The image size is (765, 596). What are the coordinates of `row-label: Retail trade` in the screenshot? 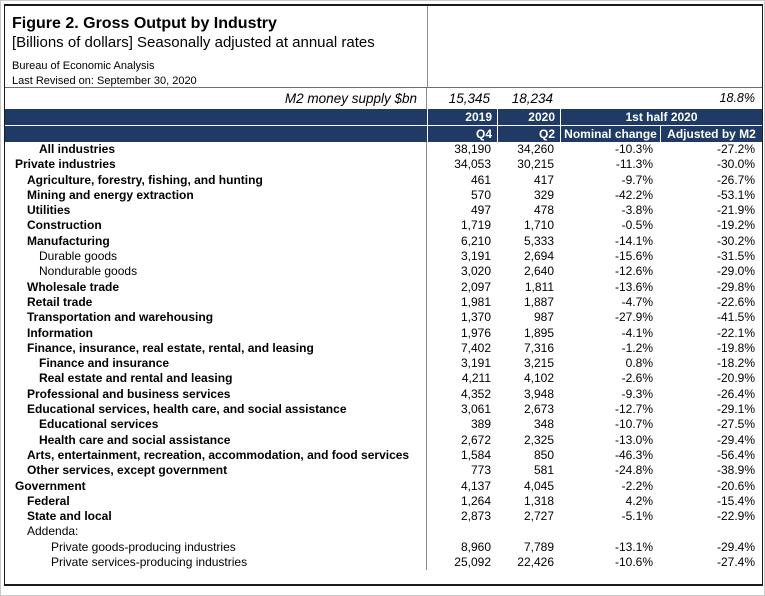 It's located at (216, 302).